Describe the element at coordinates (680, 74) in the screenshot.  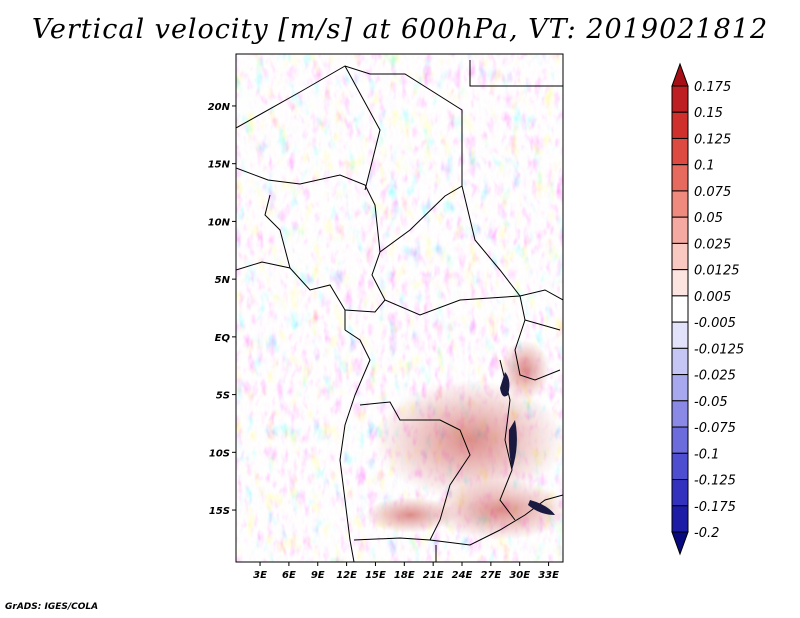
I see `colorbar-cap-top` at that location.